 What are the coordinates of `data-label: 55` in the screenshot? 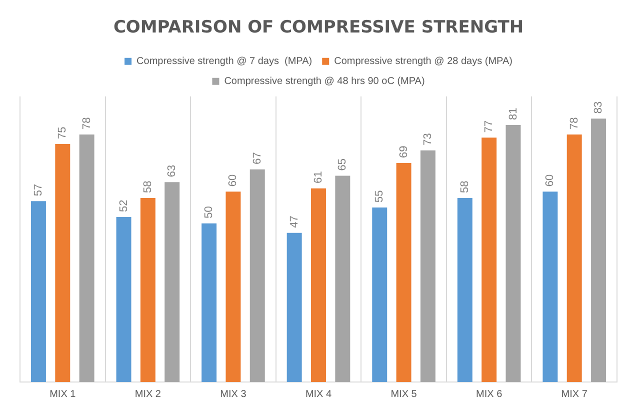 It's located at (380, 196).